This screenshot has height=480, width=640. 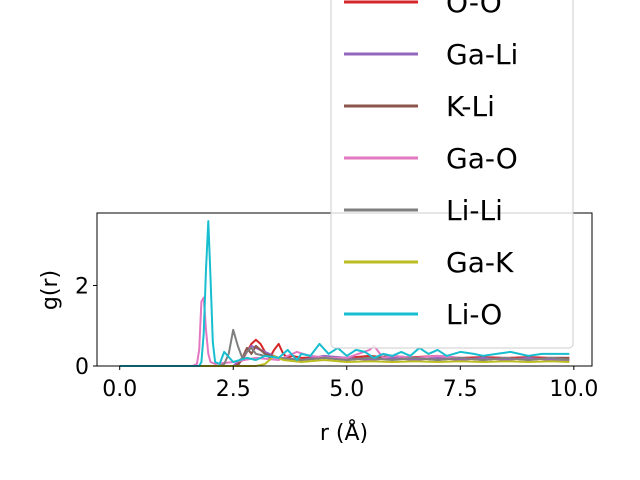 I want to click on y-tick-label: 0, so click(x=82, y=367).